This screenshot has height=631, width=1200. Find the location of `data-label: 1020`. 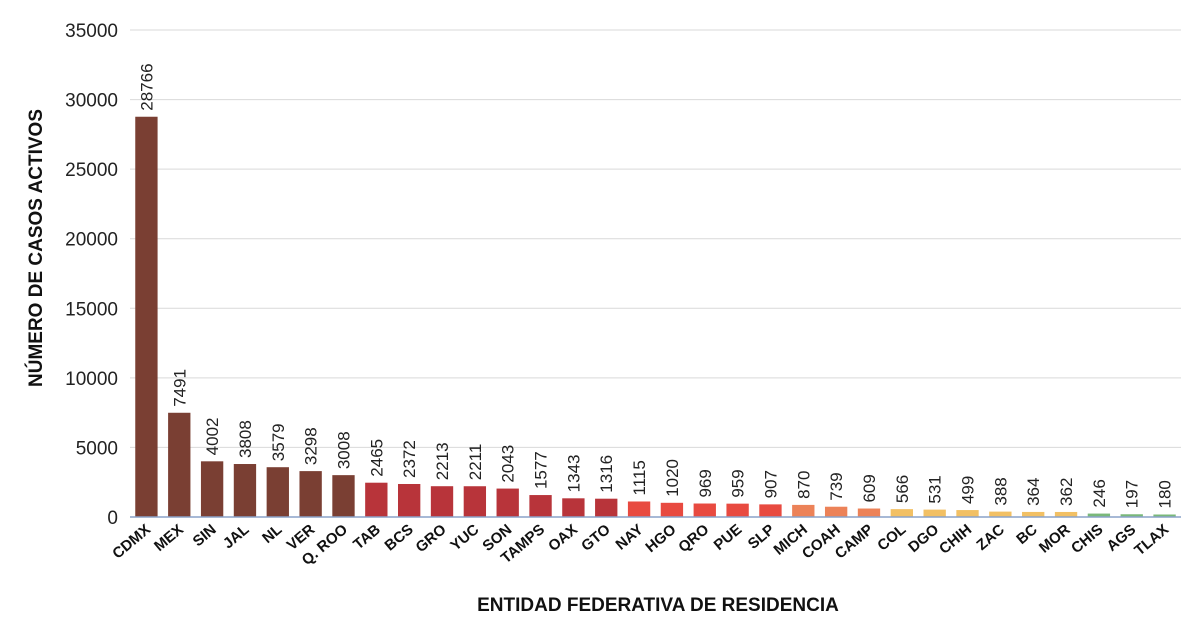

data-label: 1020 is located at coordinates (672, 478).